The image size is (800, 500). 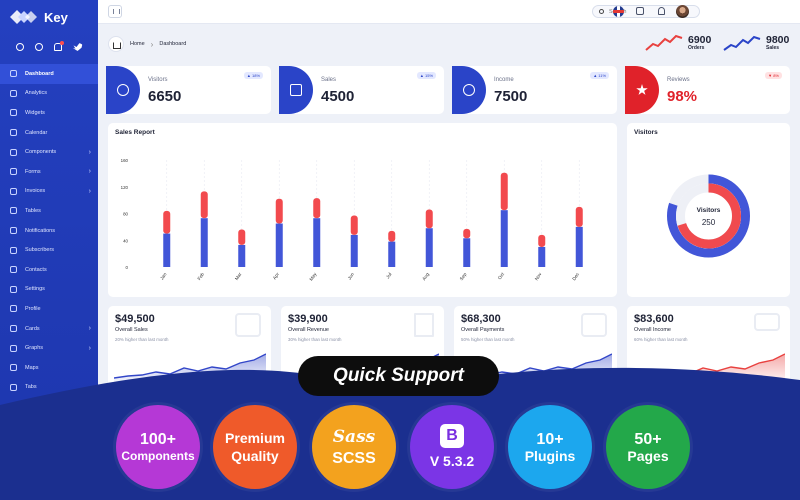 I want to click on stat-card-sales: Sales 4500 ▲ 15%, so click(x=361, y=90).